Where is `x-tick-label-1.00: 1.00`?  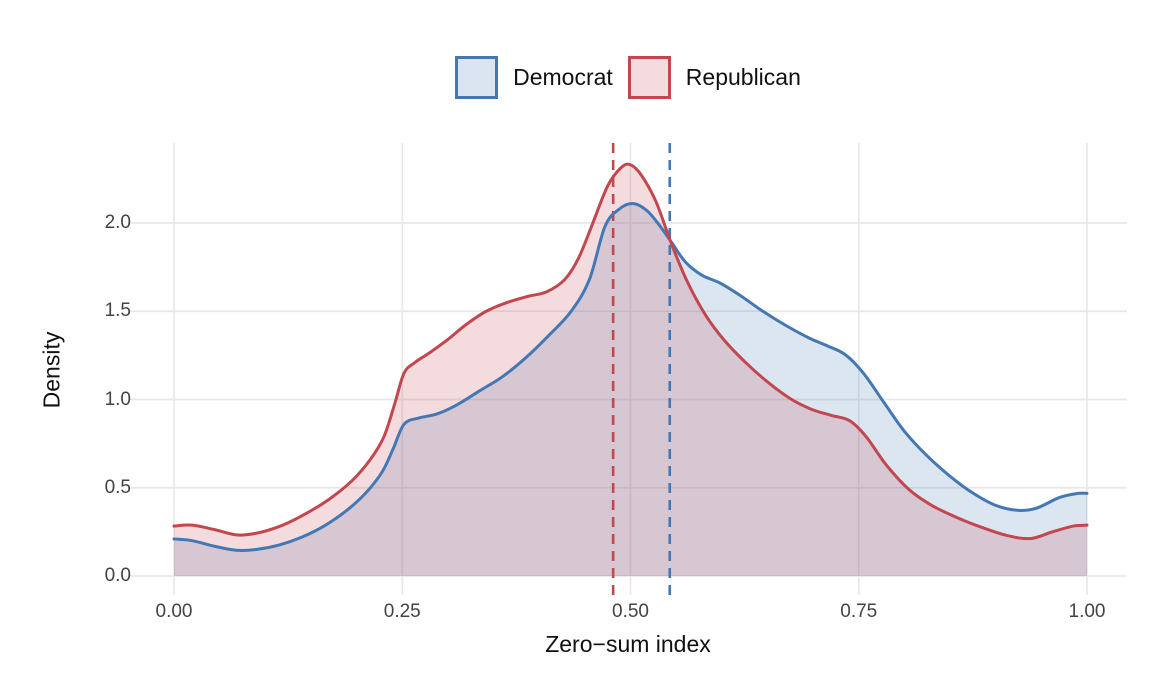 x-tick-label-1.00: 1.00 is located at coordinates (1087, 611).